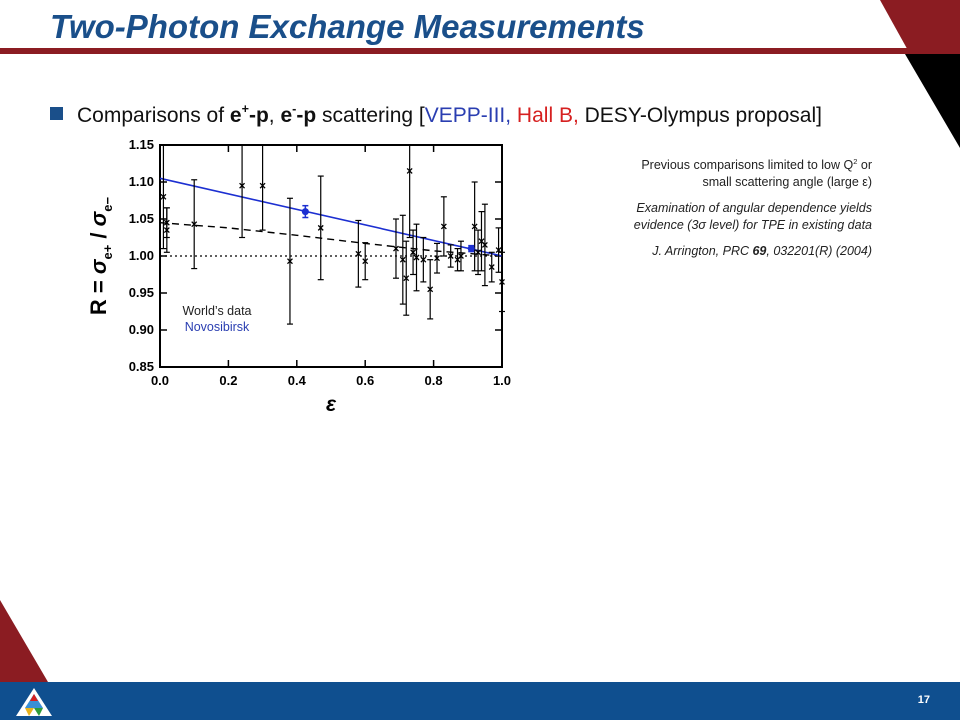 This screenshot has height=720, width=960. What do you see at coordinates (98, 286) in the screenshot?
I see `y-axis-label-part: =` at bounding box center [98, 286].